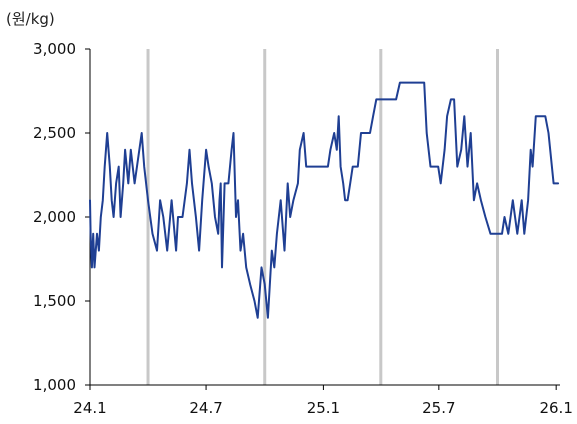 The width and height of the screenshot is (577, 424). I want to click on y-tick-label: 3,000, so click(54, 49).